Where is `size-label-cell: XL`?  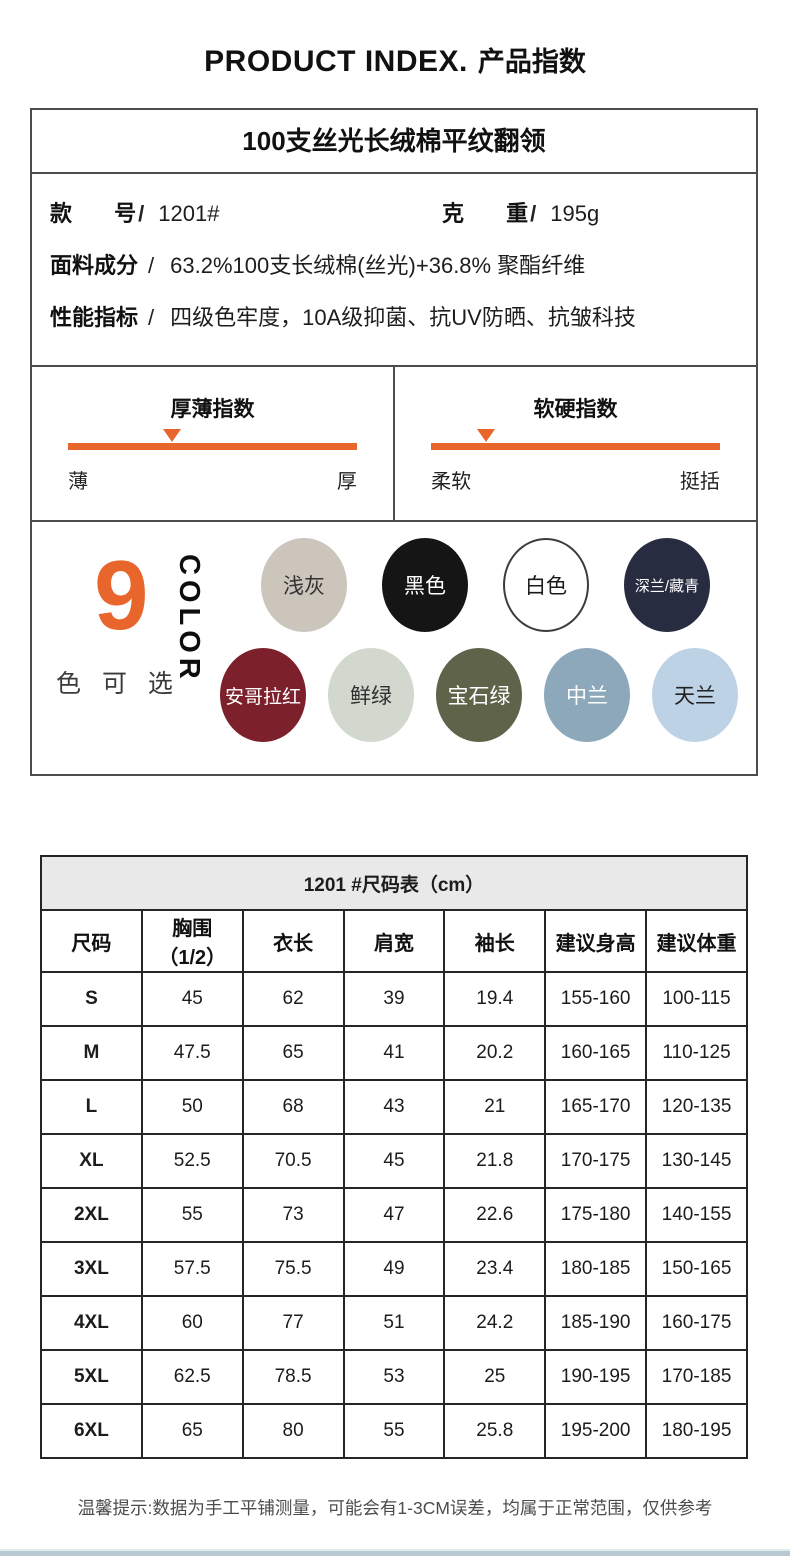 size-label-cell: XL is located at coordinates (91, 1161).